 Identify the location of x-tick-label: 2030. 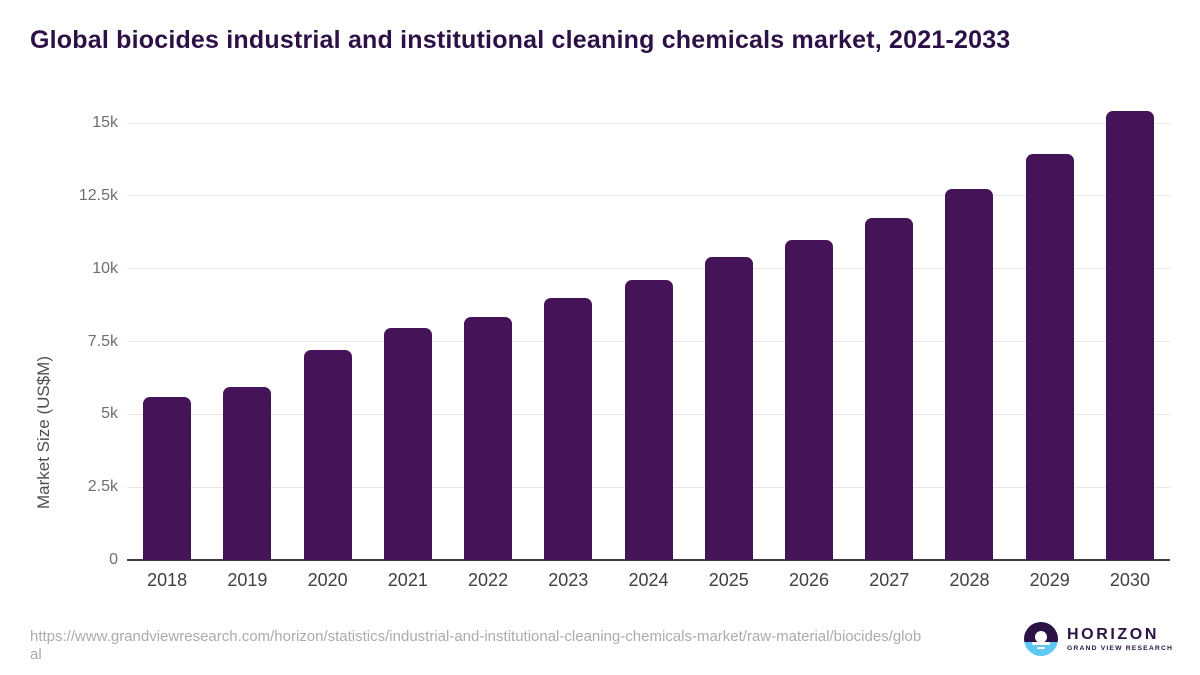
(1129, 580).